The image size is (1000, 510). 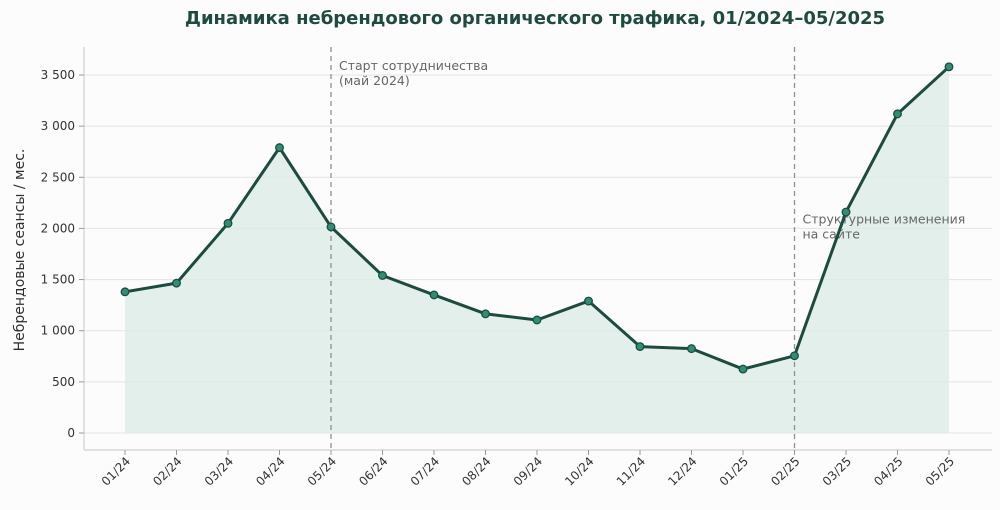 I want to click on x-tick-label: 04/25, so click(x=888, y=471).